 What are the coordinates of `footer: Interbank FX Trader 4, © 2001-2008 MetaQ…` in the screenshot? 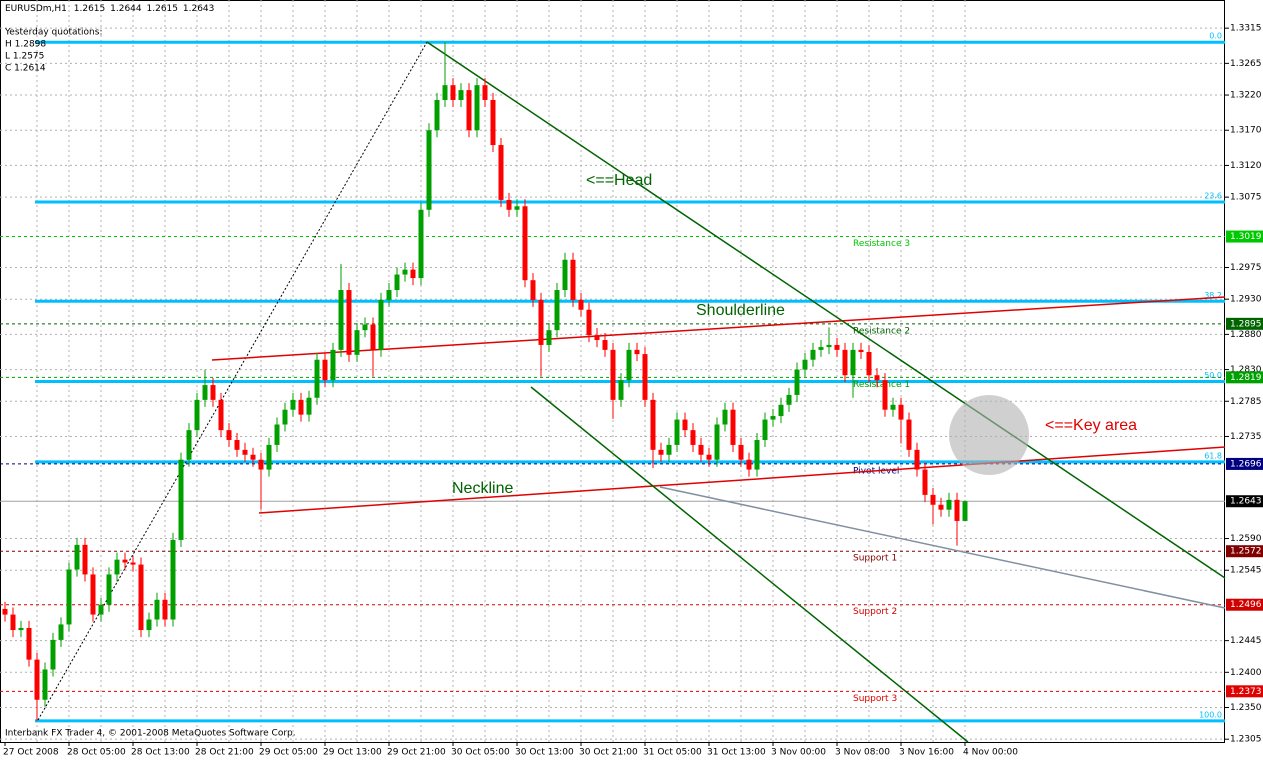 It's located at (150, 734).